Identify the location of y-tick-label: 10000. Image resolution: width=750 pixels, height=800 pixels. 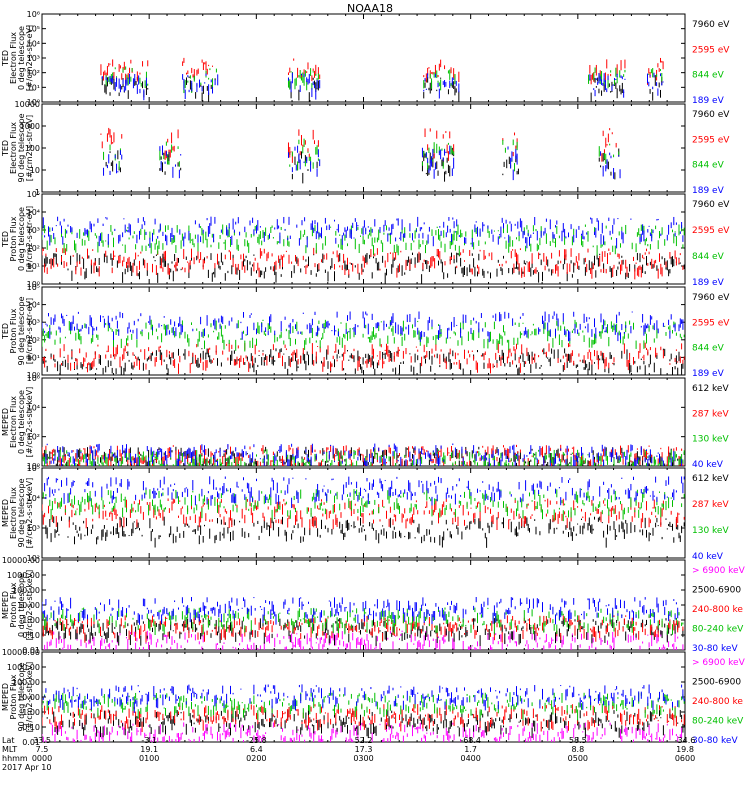
(27, 104).